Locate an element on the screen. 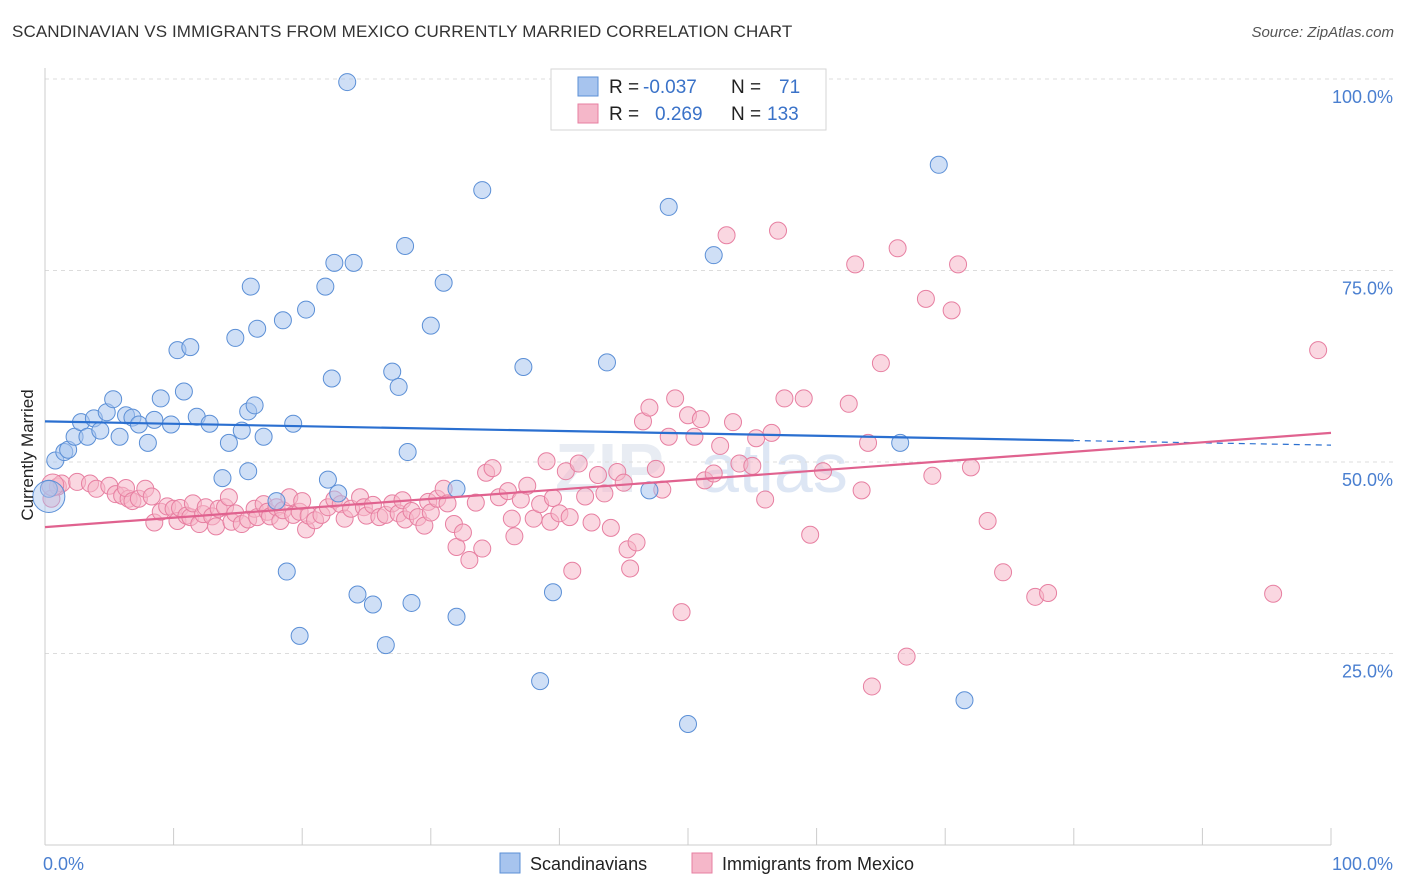  y-tick-label: 75.0% is located at coordinates (1367, 289).